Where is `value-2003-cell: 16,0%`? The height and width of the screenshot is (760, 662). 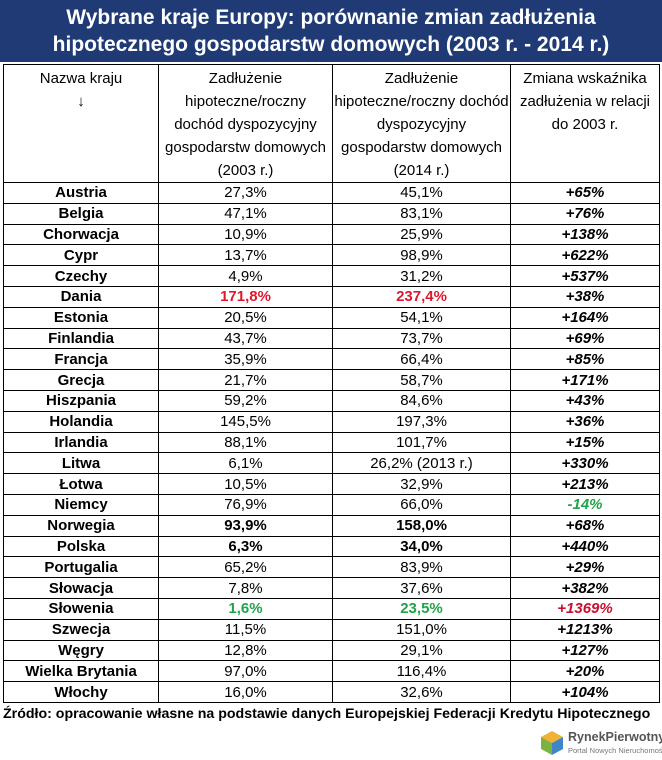 value-2003-cell: 16,0% is located at coordinates (245, 692).